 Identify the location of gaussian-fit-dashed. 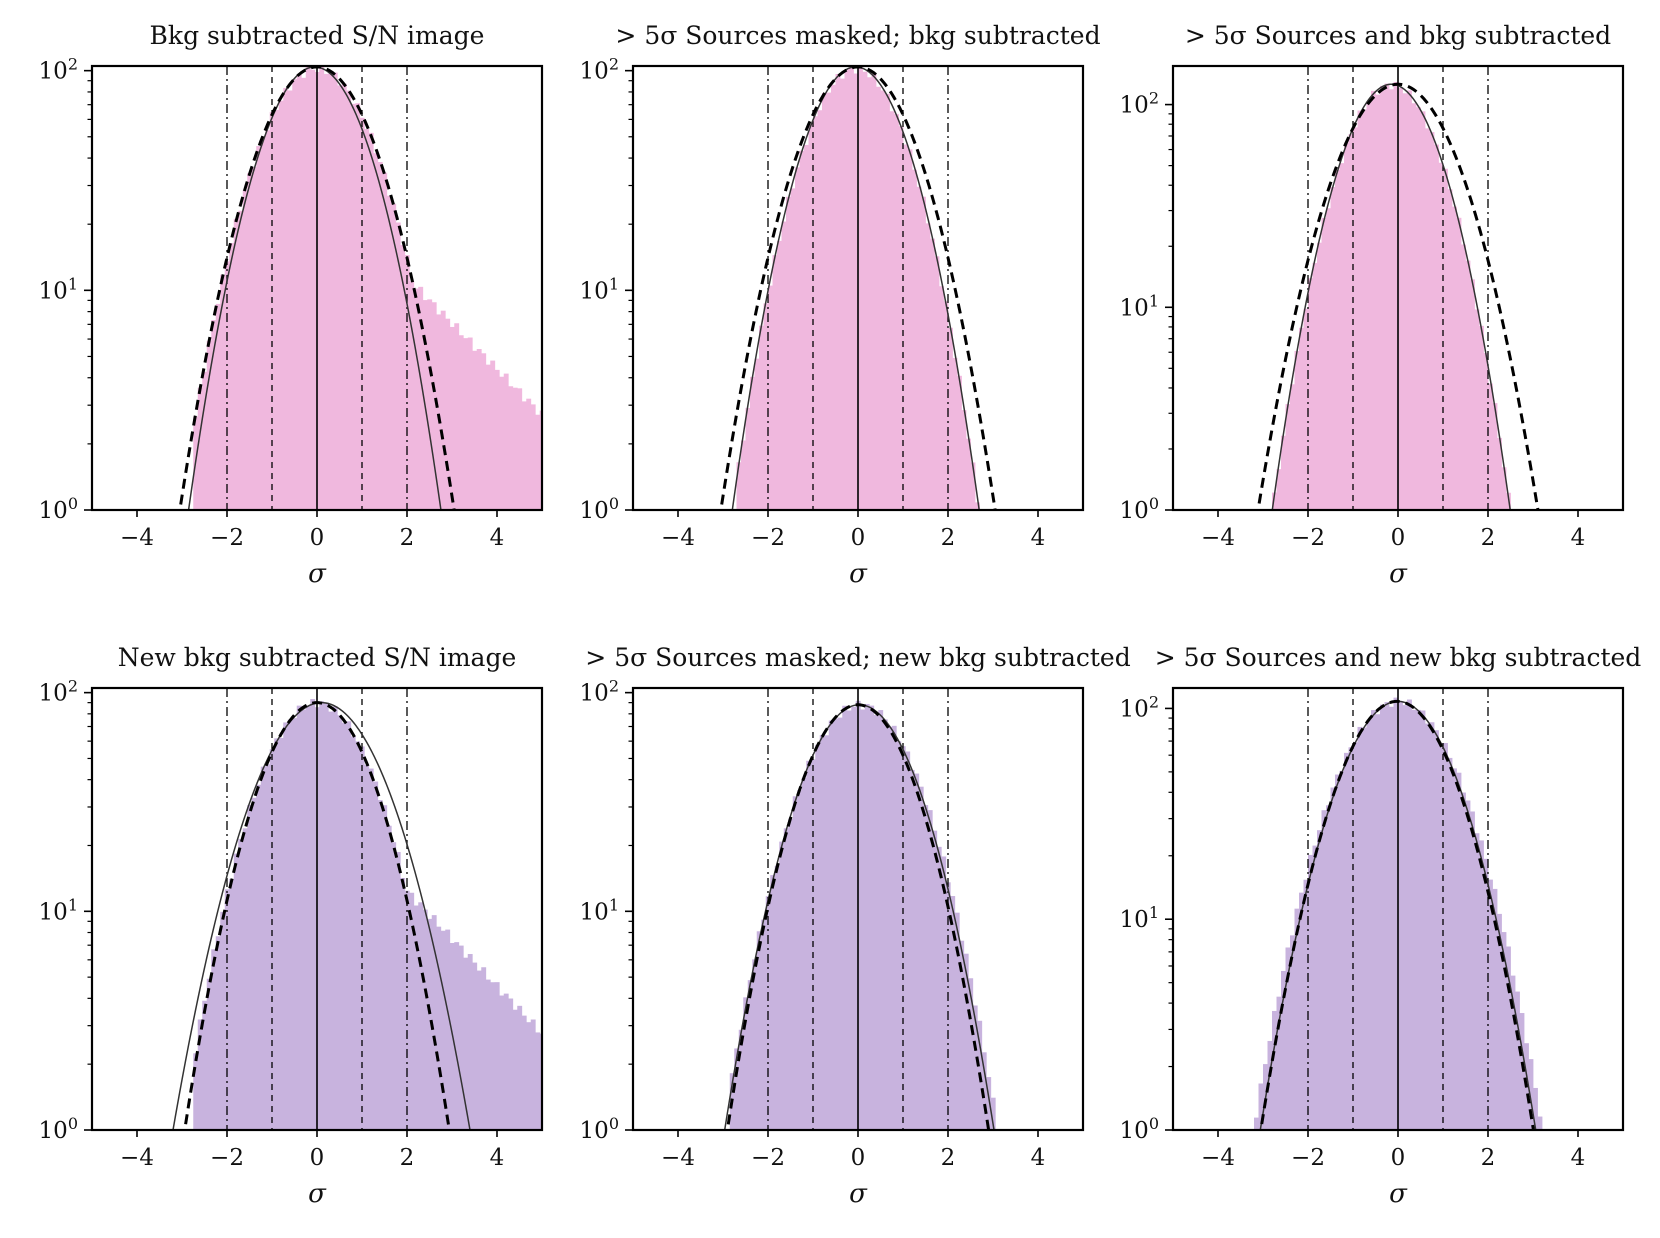
(1398, 296).